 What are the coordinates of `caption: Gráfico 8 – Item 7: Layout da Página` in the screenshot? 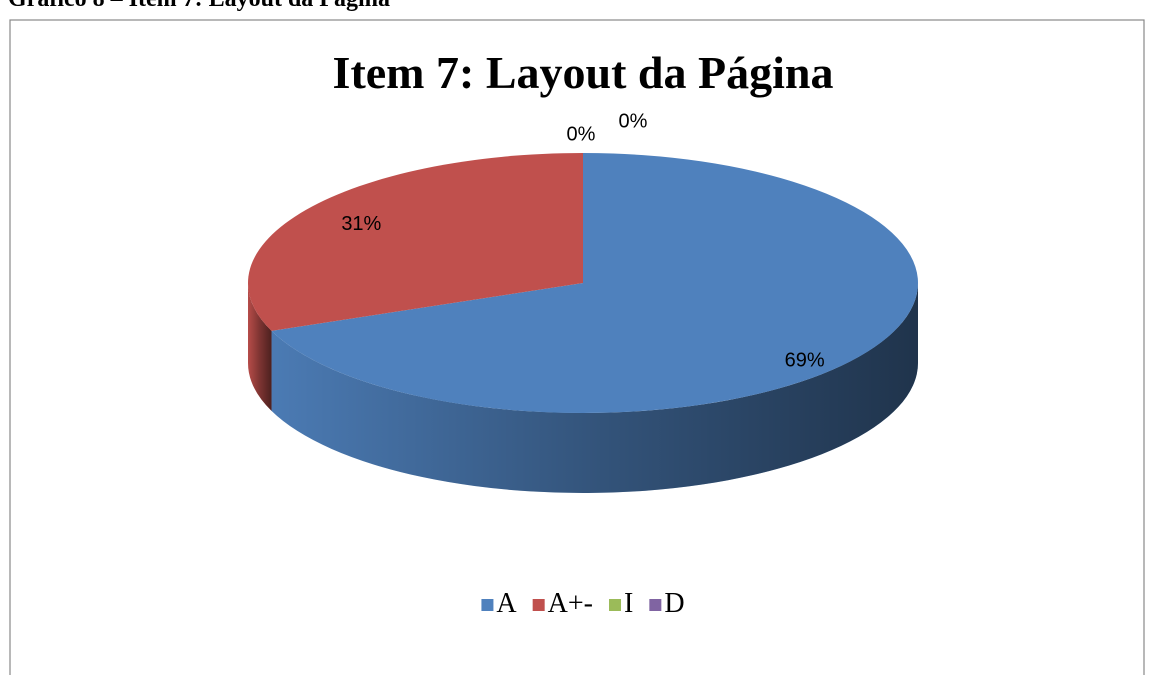 It's located at (199, 6).